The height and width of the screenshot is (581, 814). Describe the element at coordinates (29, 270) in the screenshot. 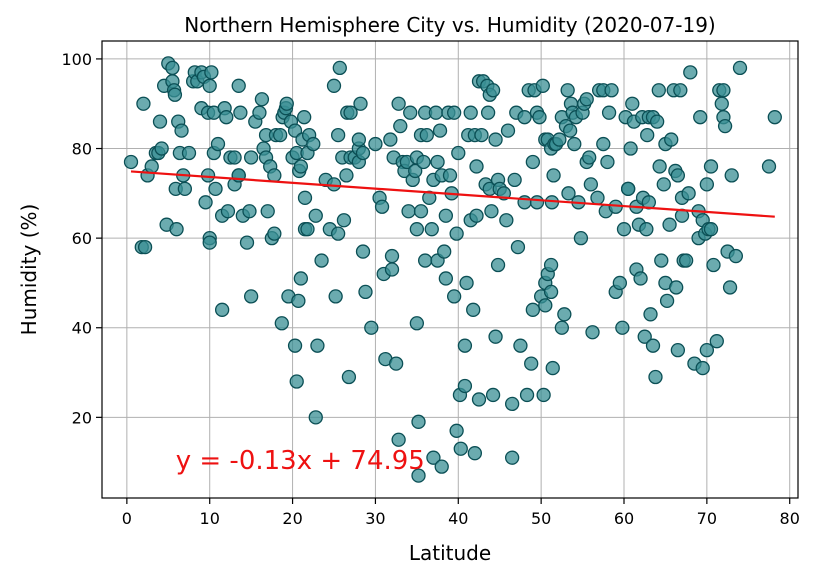

I see `y-axis-title: Humidity (%)` at that location.